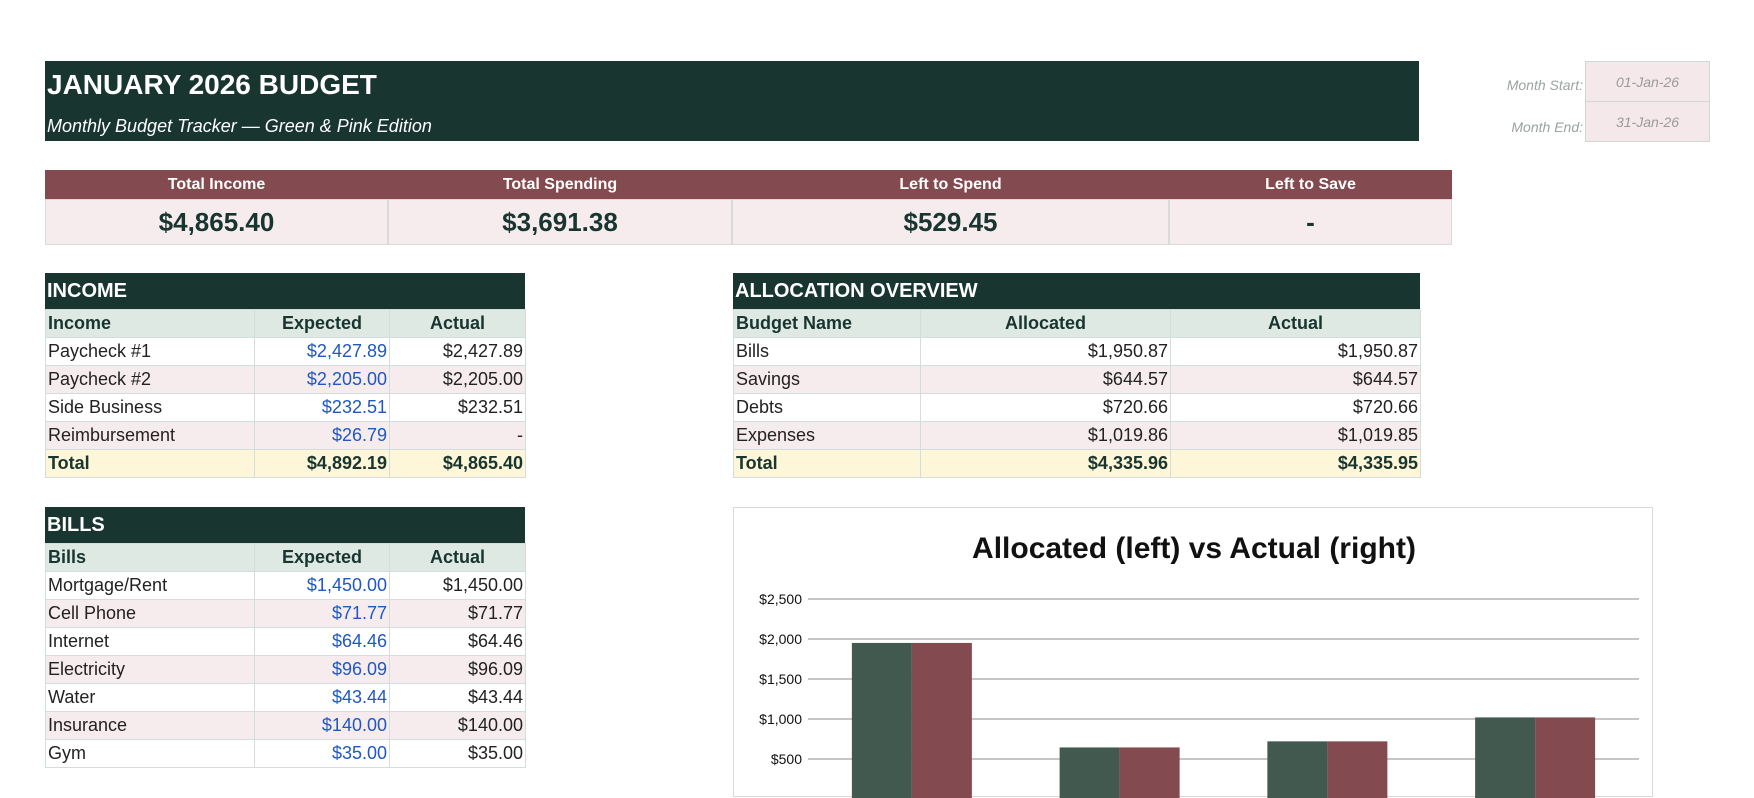  I want to click on table-row: Gym $35.00 $35.00, so click(285, 753).